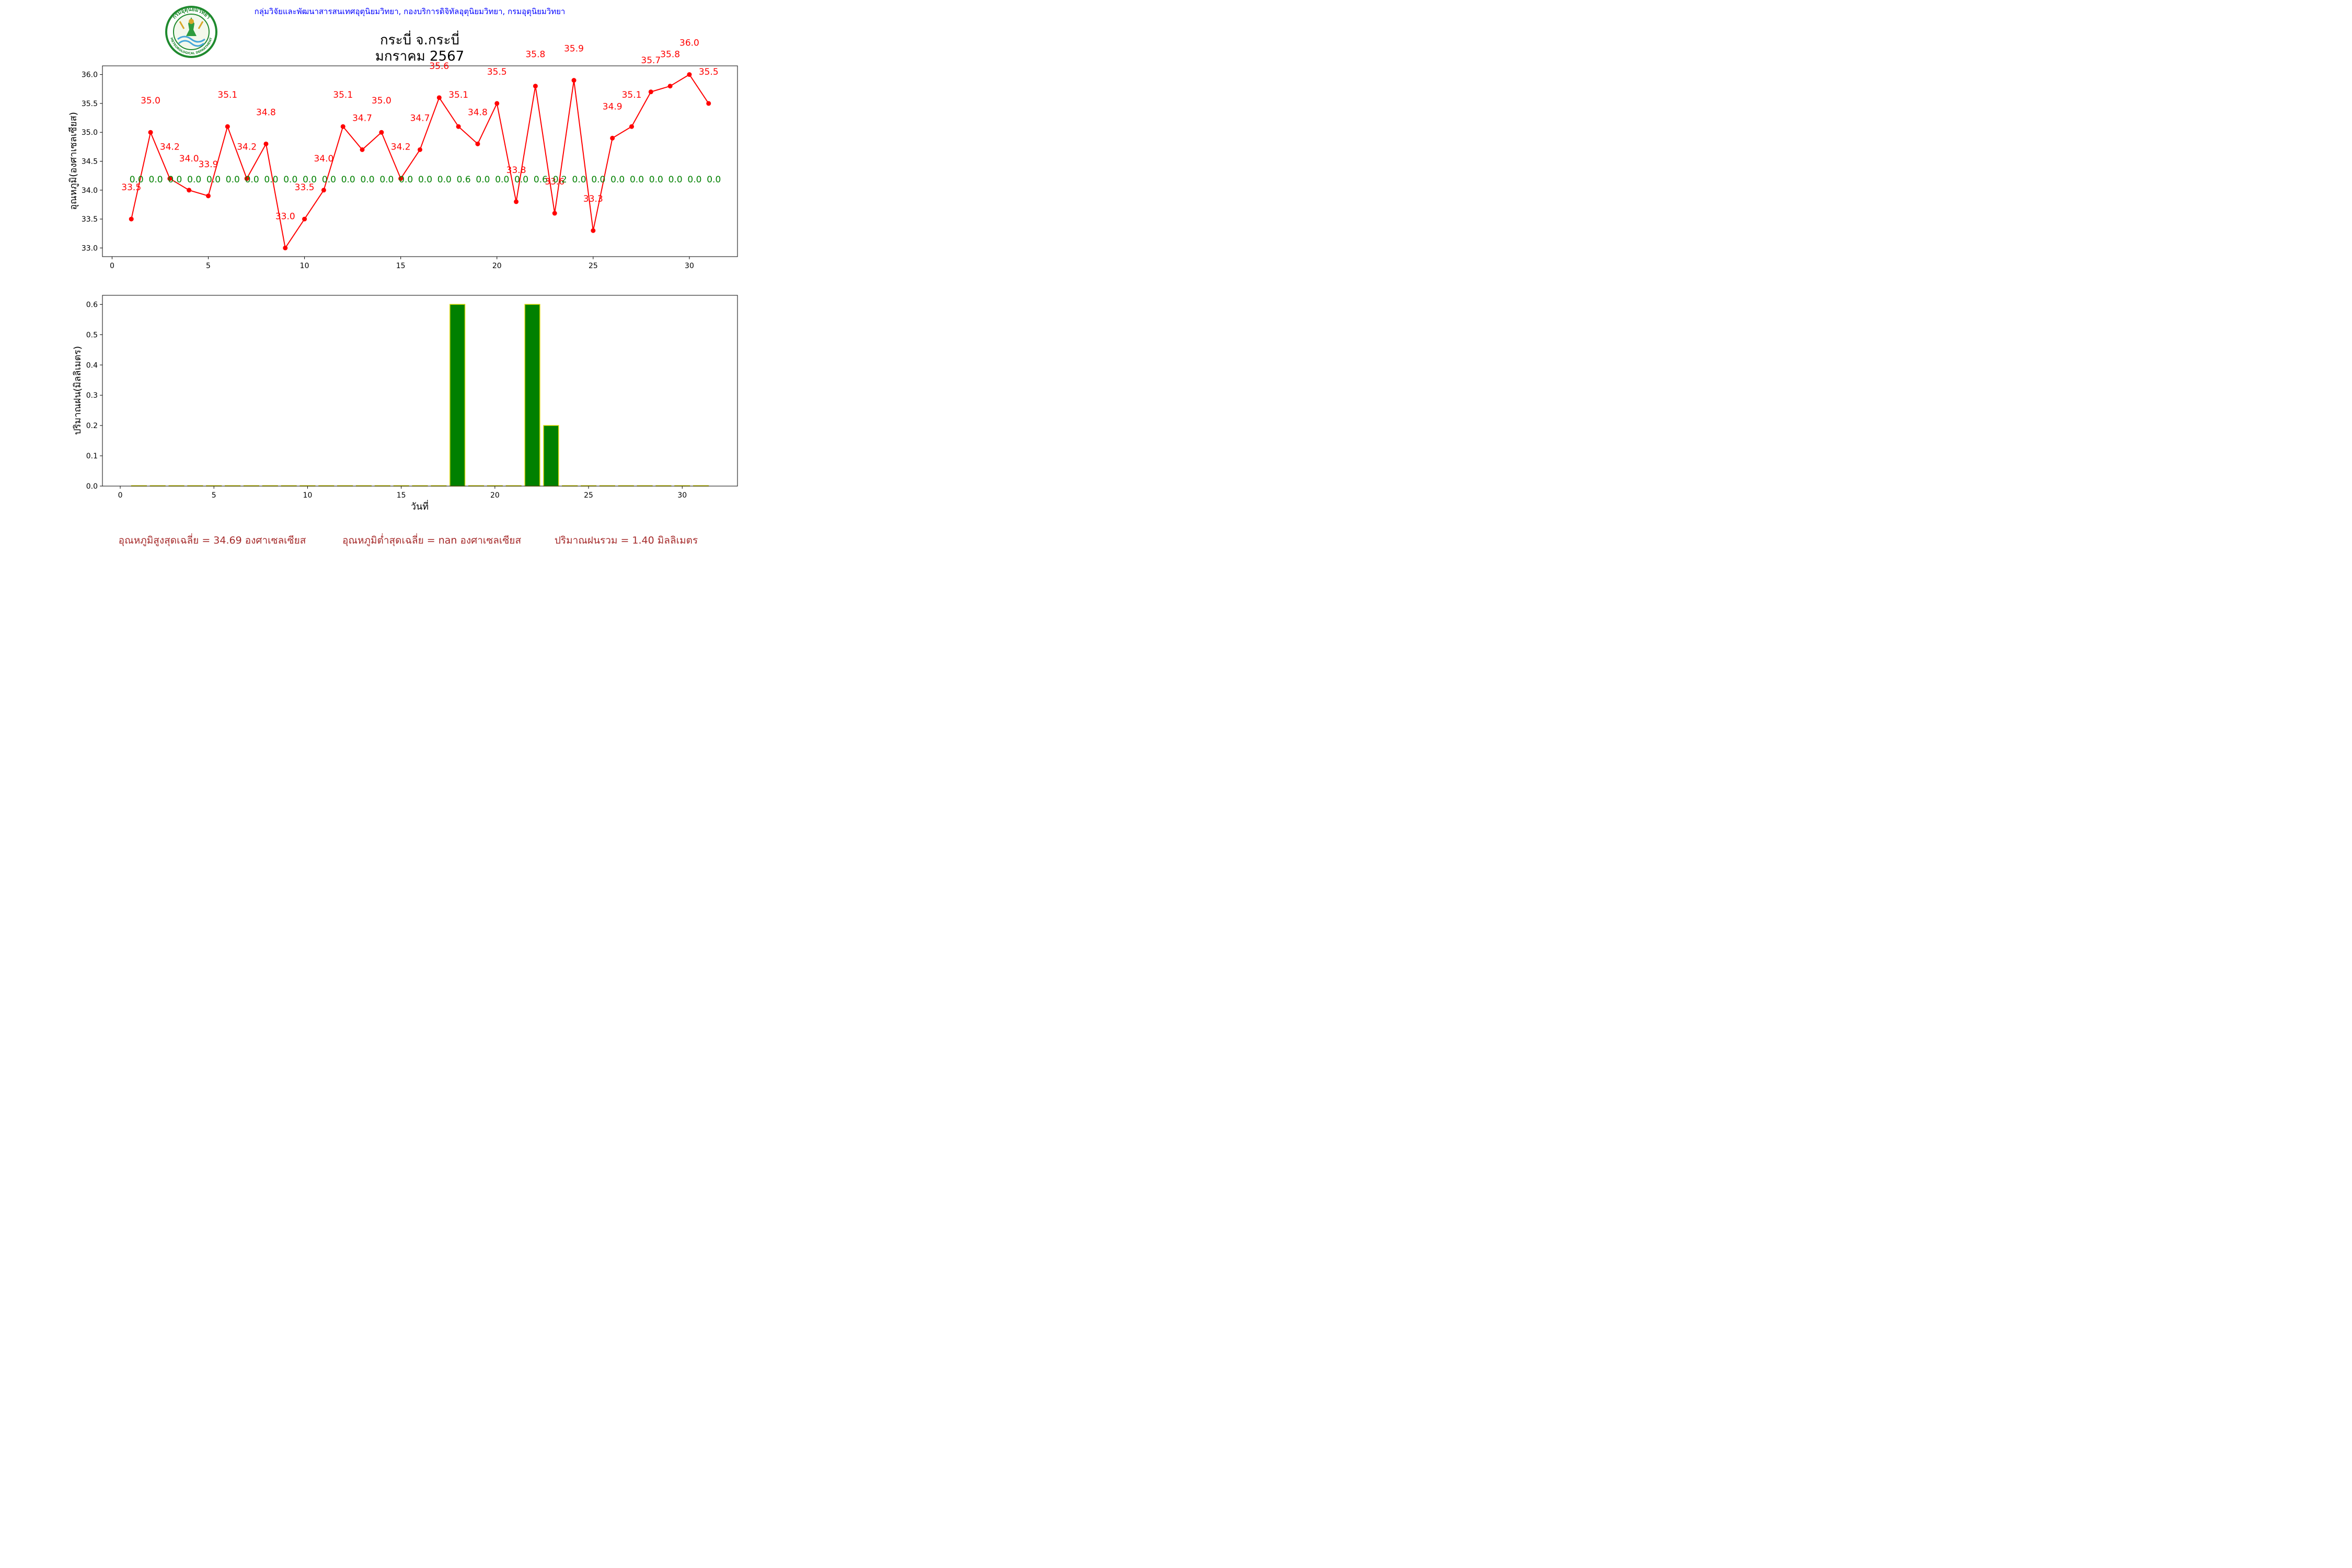 The image size is (2352, 1568). What do you see at coordinates (420, 506) in the screenshot?
I see `day-axis-label: วันที่` at bounding box center [420, 506].